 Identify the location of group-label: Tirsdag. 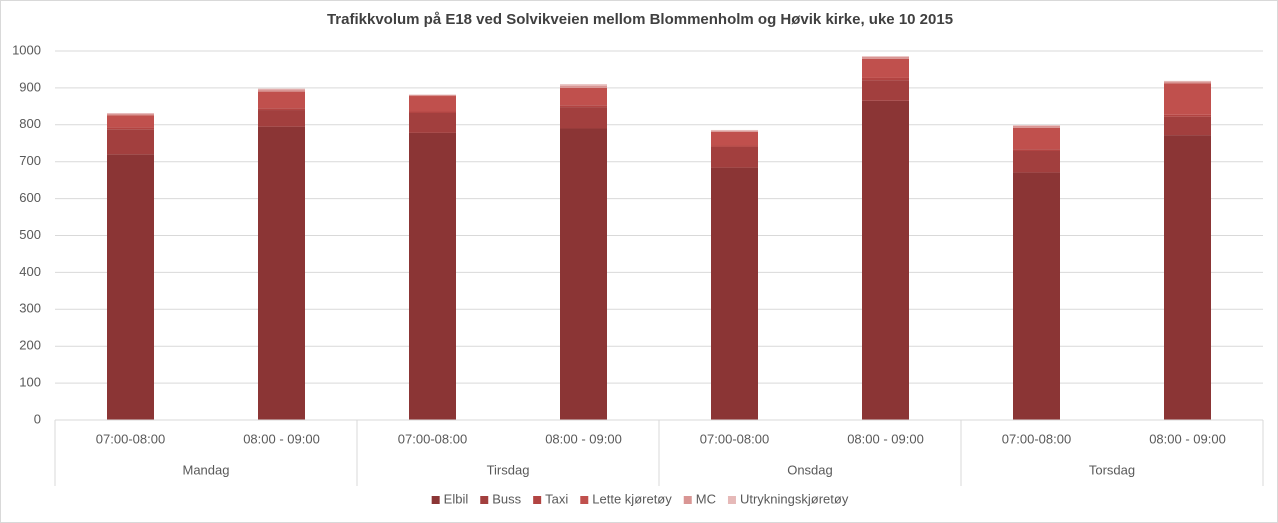
(508, 469).